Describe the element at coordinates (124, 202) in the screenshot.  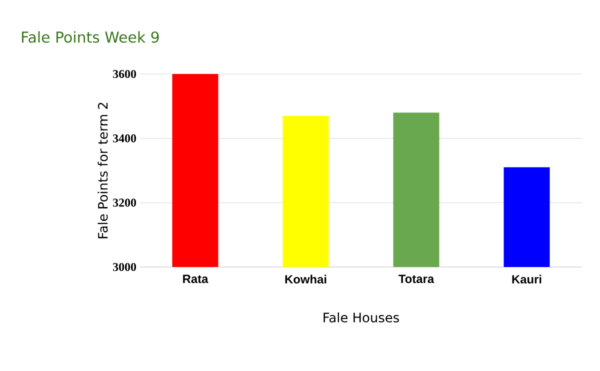
I see `y-tick-label: 3200` at that location.